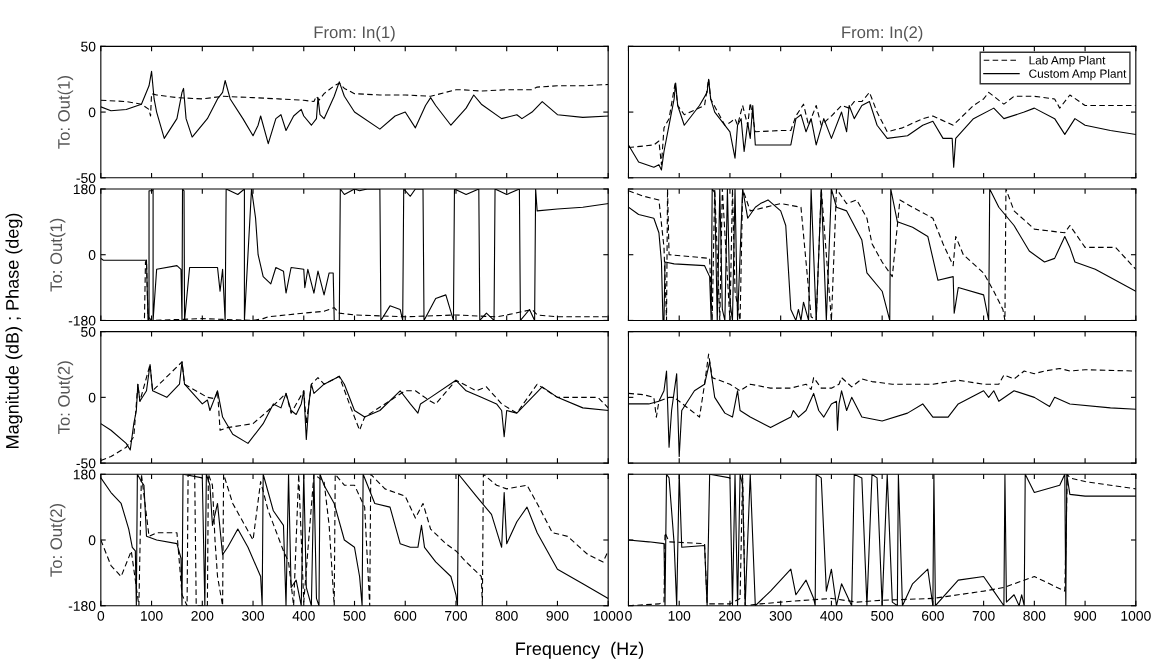  What do you see at coordinates (14, 330) in the screenshot?
I see `text: Magnitude (dB) ; Phase (deg)` at bounding box center [14, 330].